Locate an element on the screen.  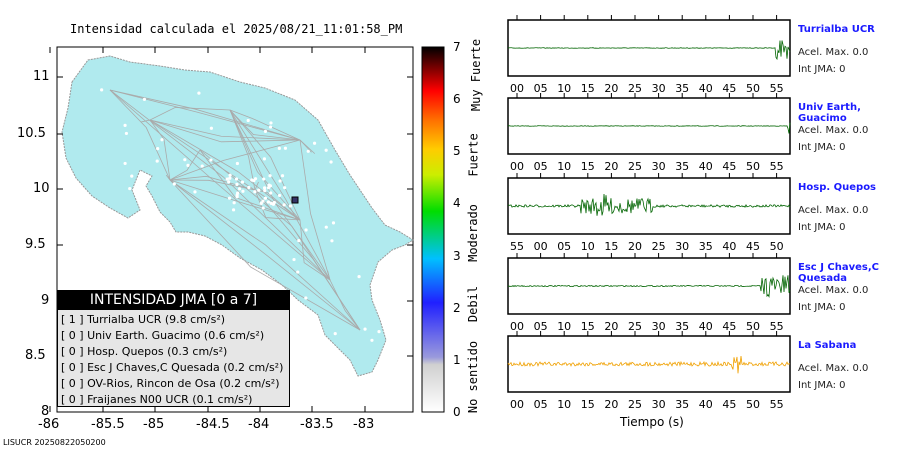
time-tick-label: 40 is located at coordinates (705, 166).